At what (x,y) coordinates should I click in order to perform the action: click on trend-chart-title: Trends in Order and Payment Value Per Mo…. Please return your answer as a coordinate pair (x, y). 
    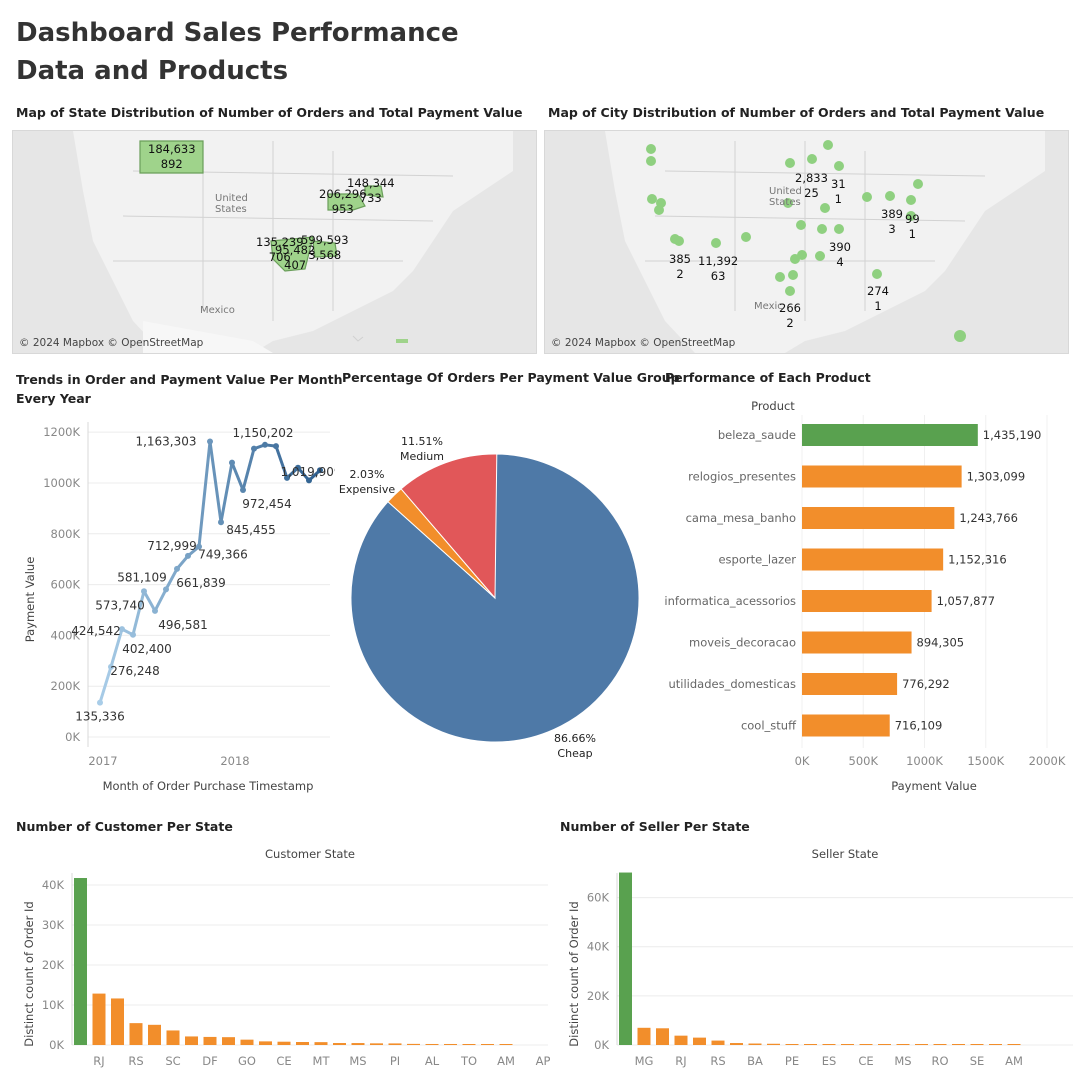
    Looking at the image, I should click on (179, 389).